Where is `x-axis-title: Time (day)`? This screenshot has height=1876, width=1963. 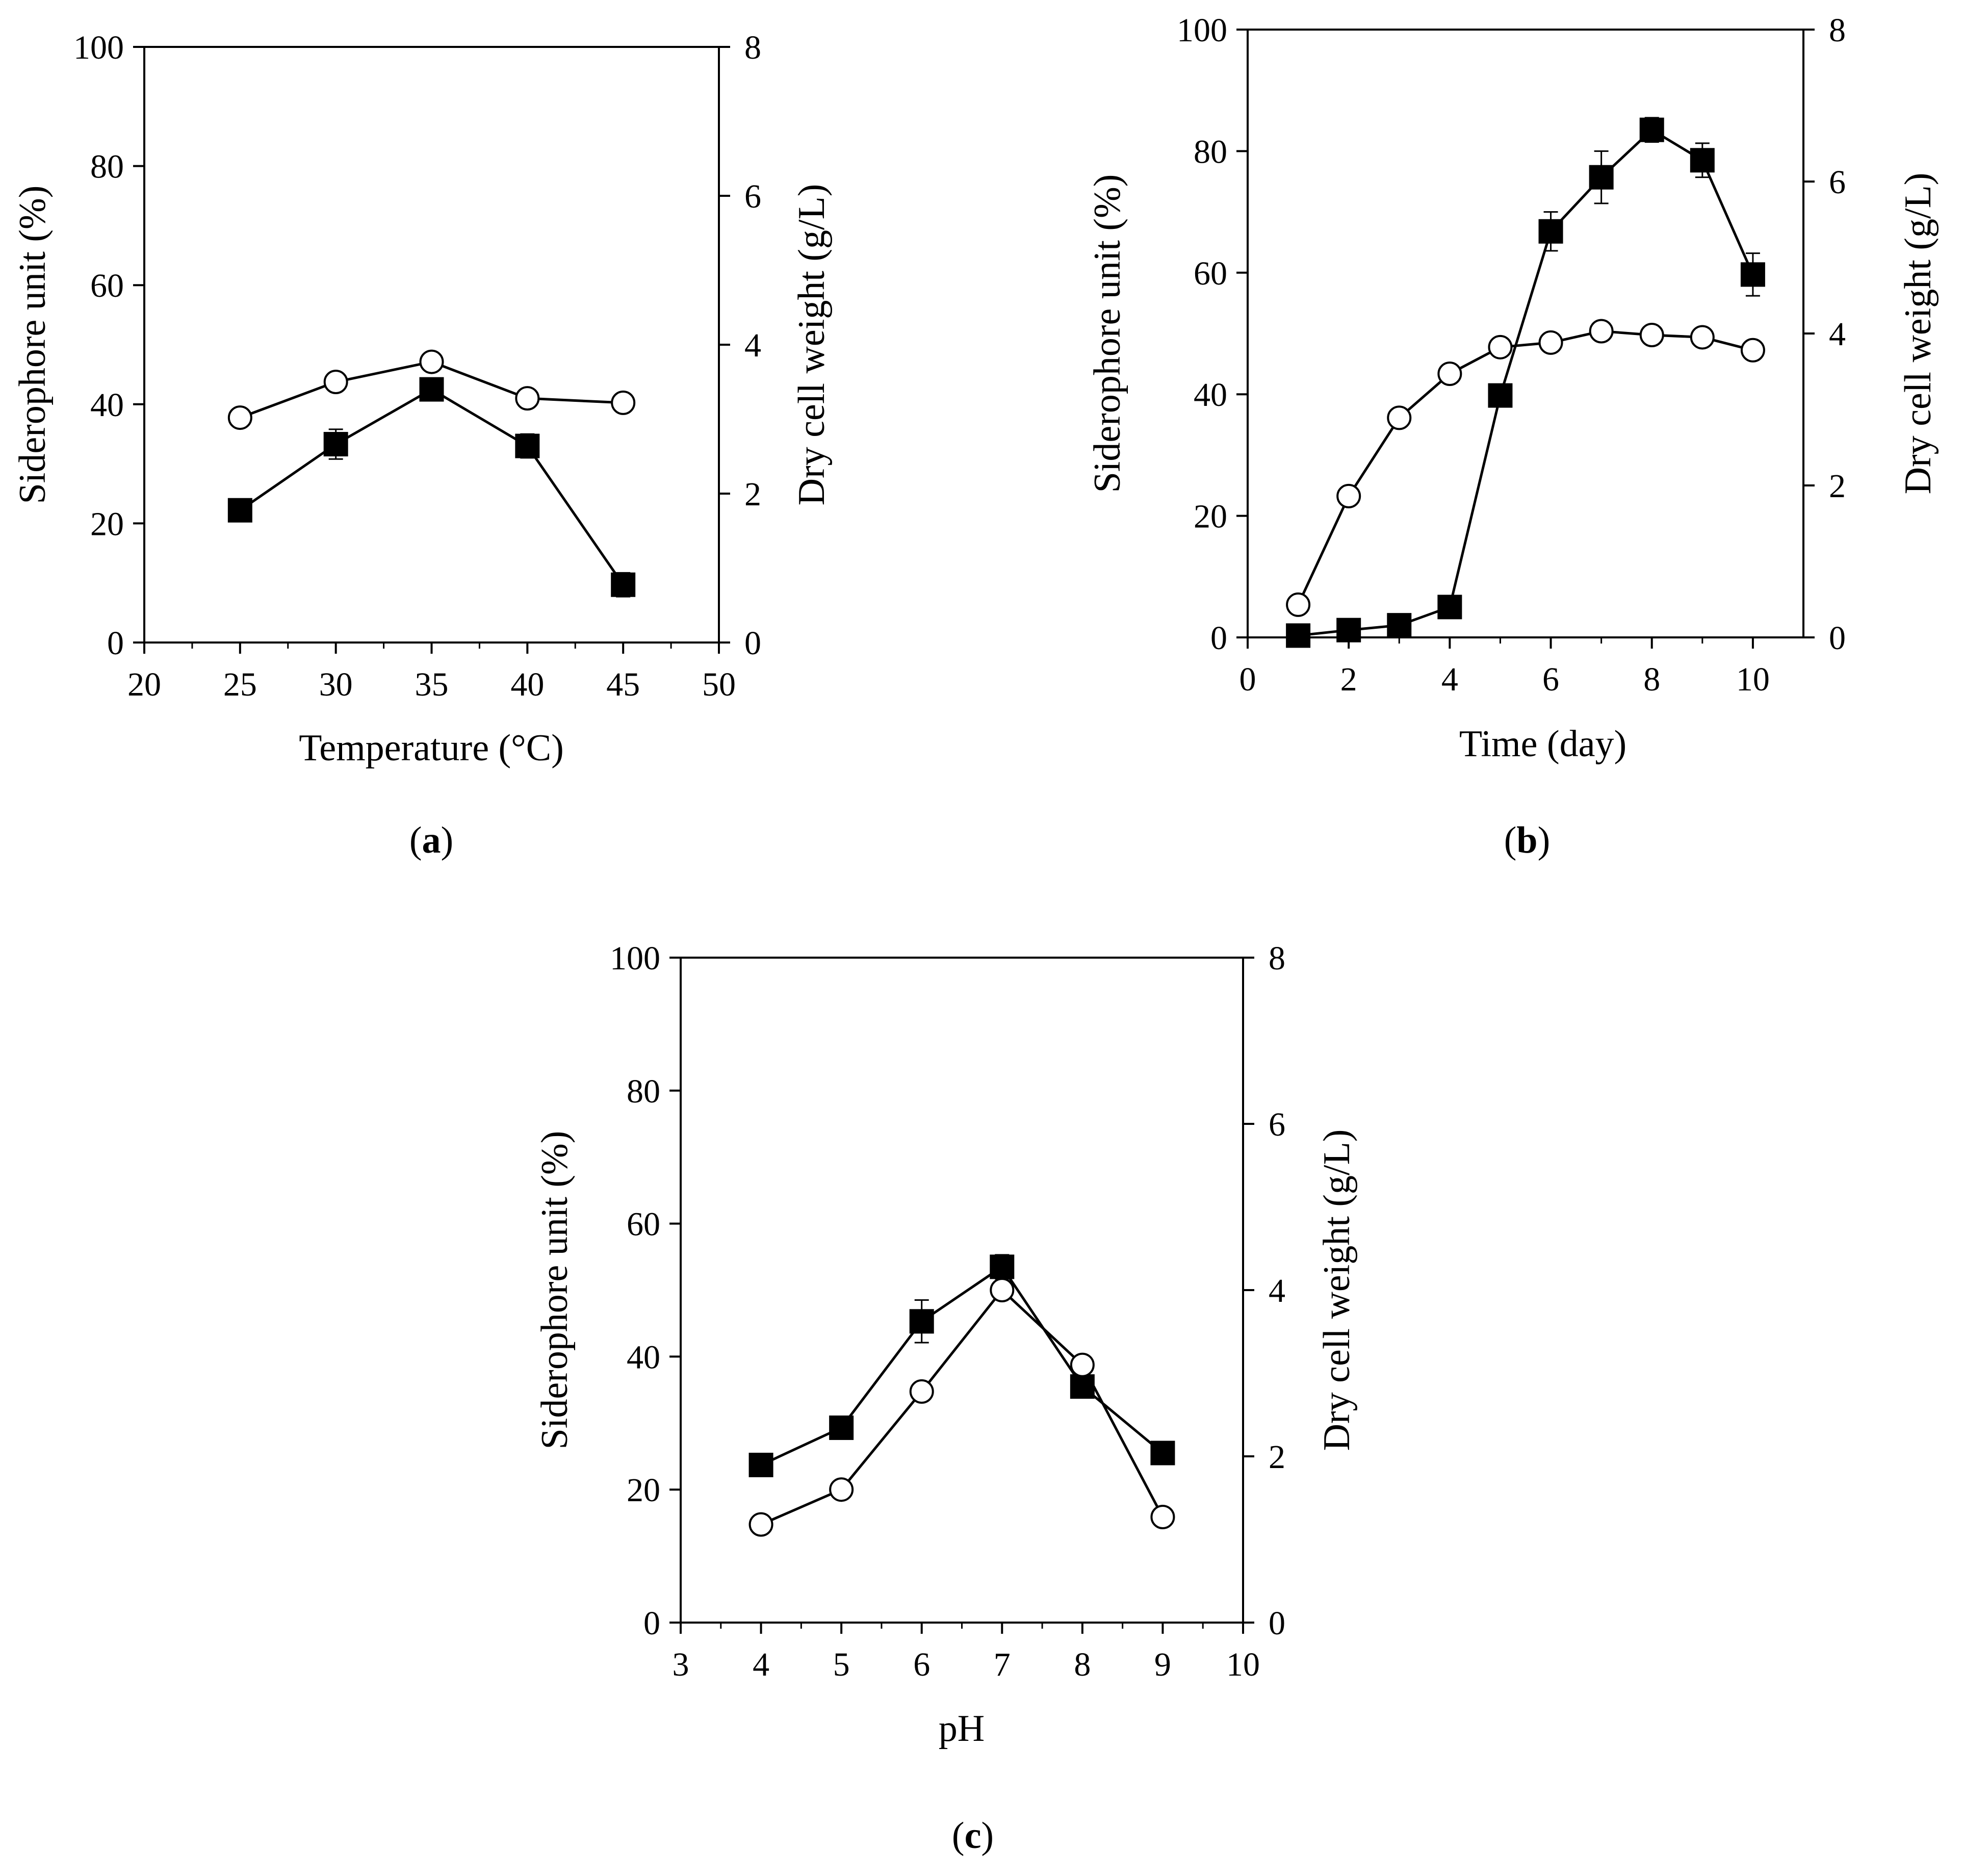 x-axis-title: Time (day) is located at coordinates (1542, 744).